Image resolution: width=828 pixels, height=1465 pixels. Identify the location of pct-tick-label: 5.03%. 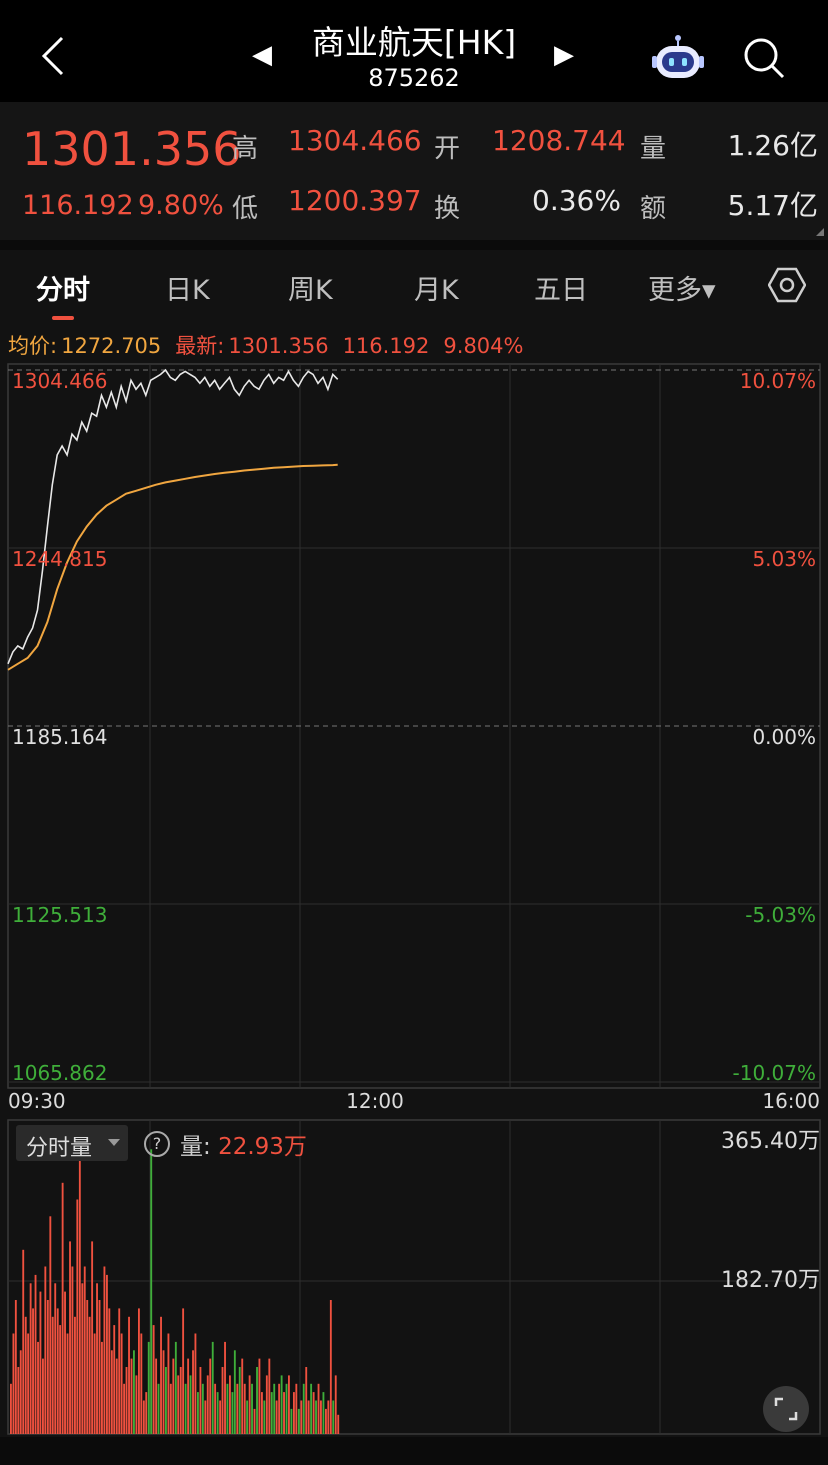
(784, 559).